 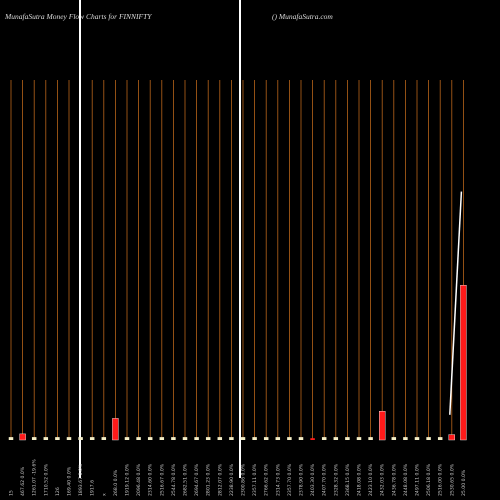 I want to click on x-tick-label: 2436.78 0.0%, so click(x=394, y=479).